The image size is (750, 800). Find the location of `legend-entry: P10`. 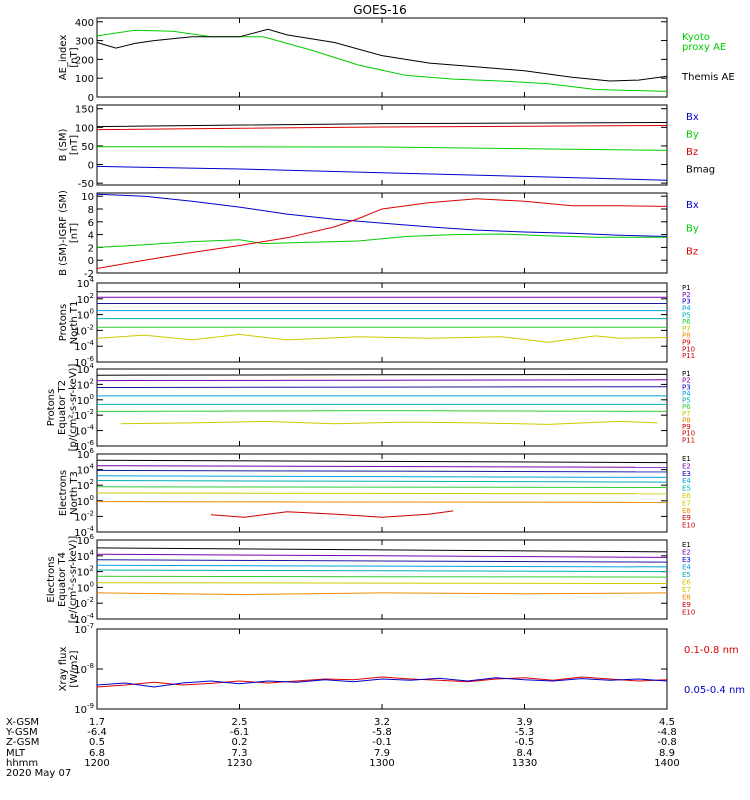

legend-entry: P10 is located at coordinates (688, 349).